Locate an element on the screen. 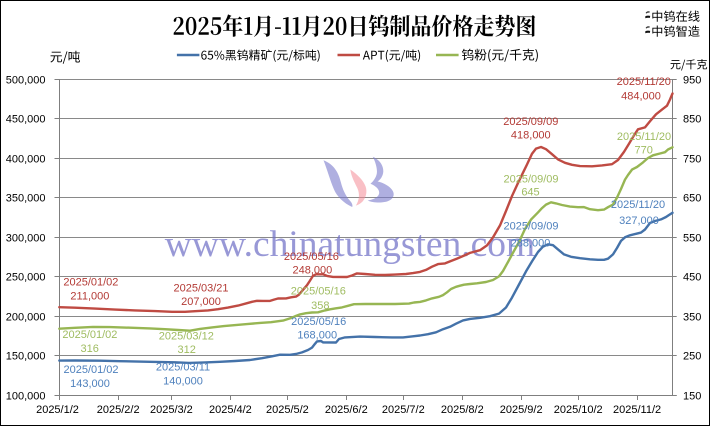 This screenshot has width=710, height=431. svg-text: 2025/5/2 is located at coordinates (287, 410).